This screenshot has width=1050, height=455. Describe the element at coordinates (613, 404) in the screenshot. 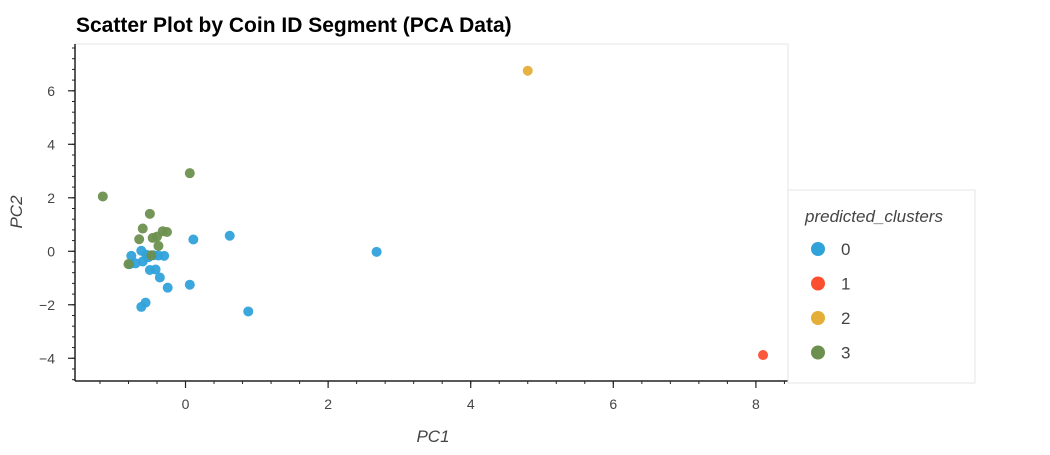

I see `x-tick-label: 6` at that location.